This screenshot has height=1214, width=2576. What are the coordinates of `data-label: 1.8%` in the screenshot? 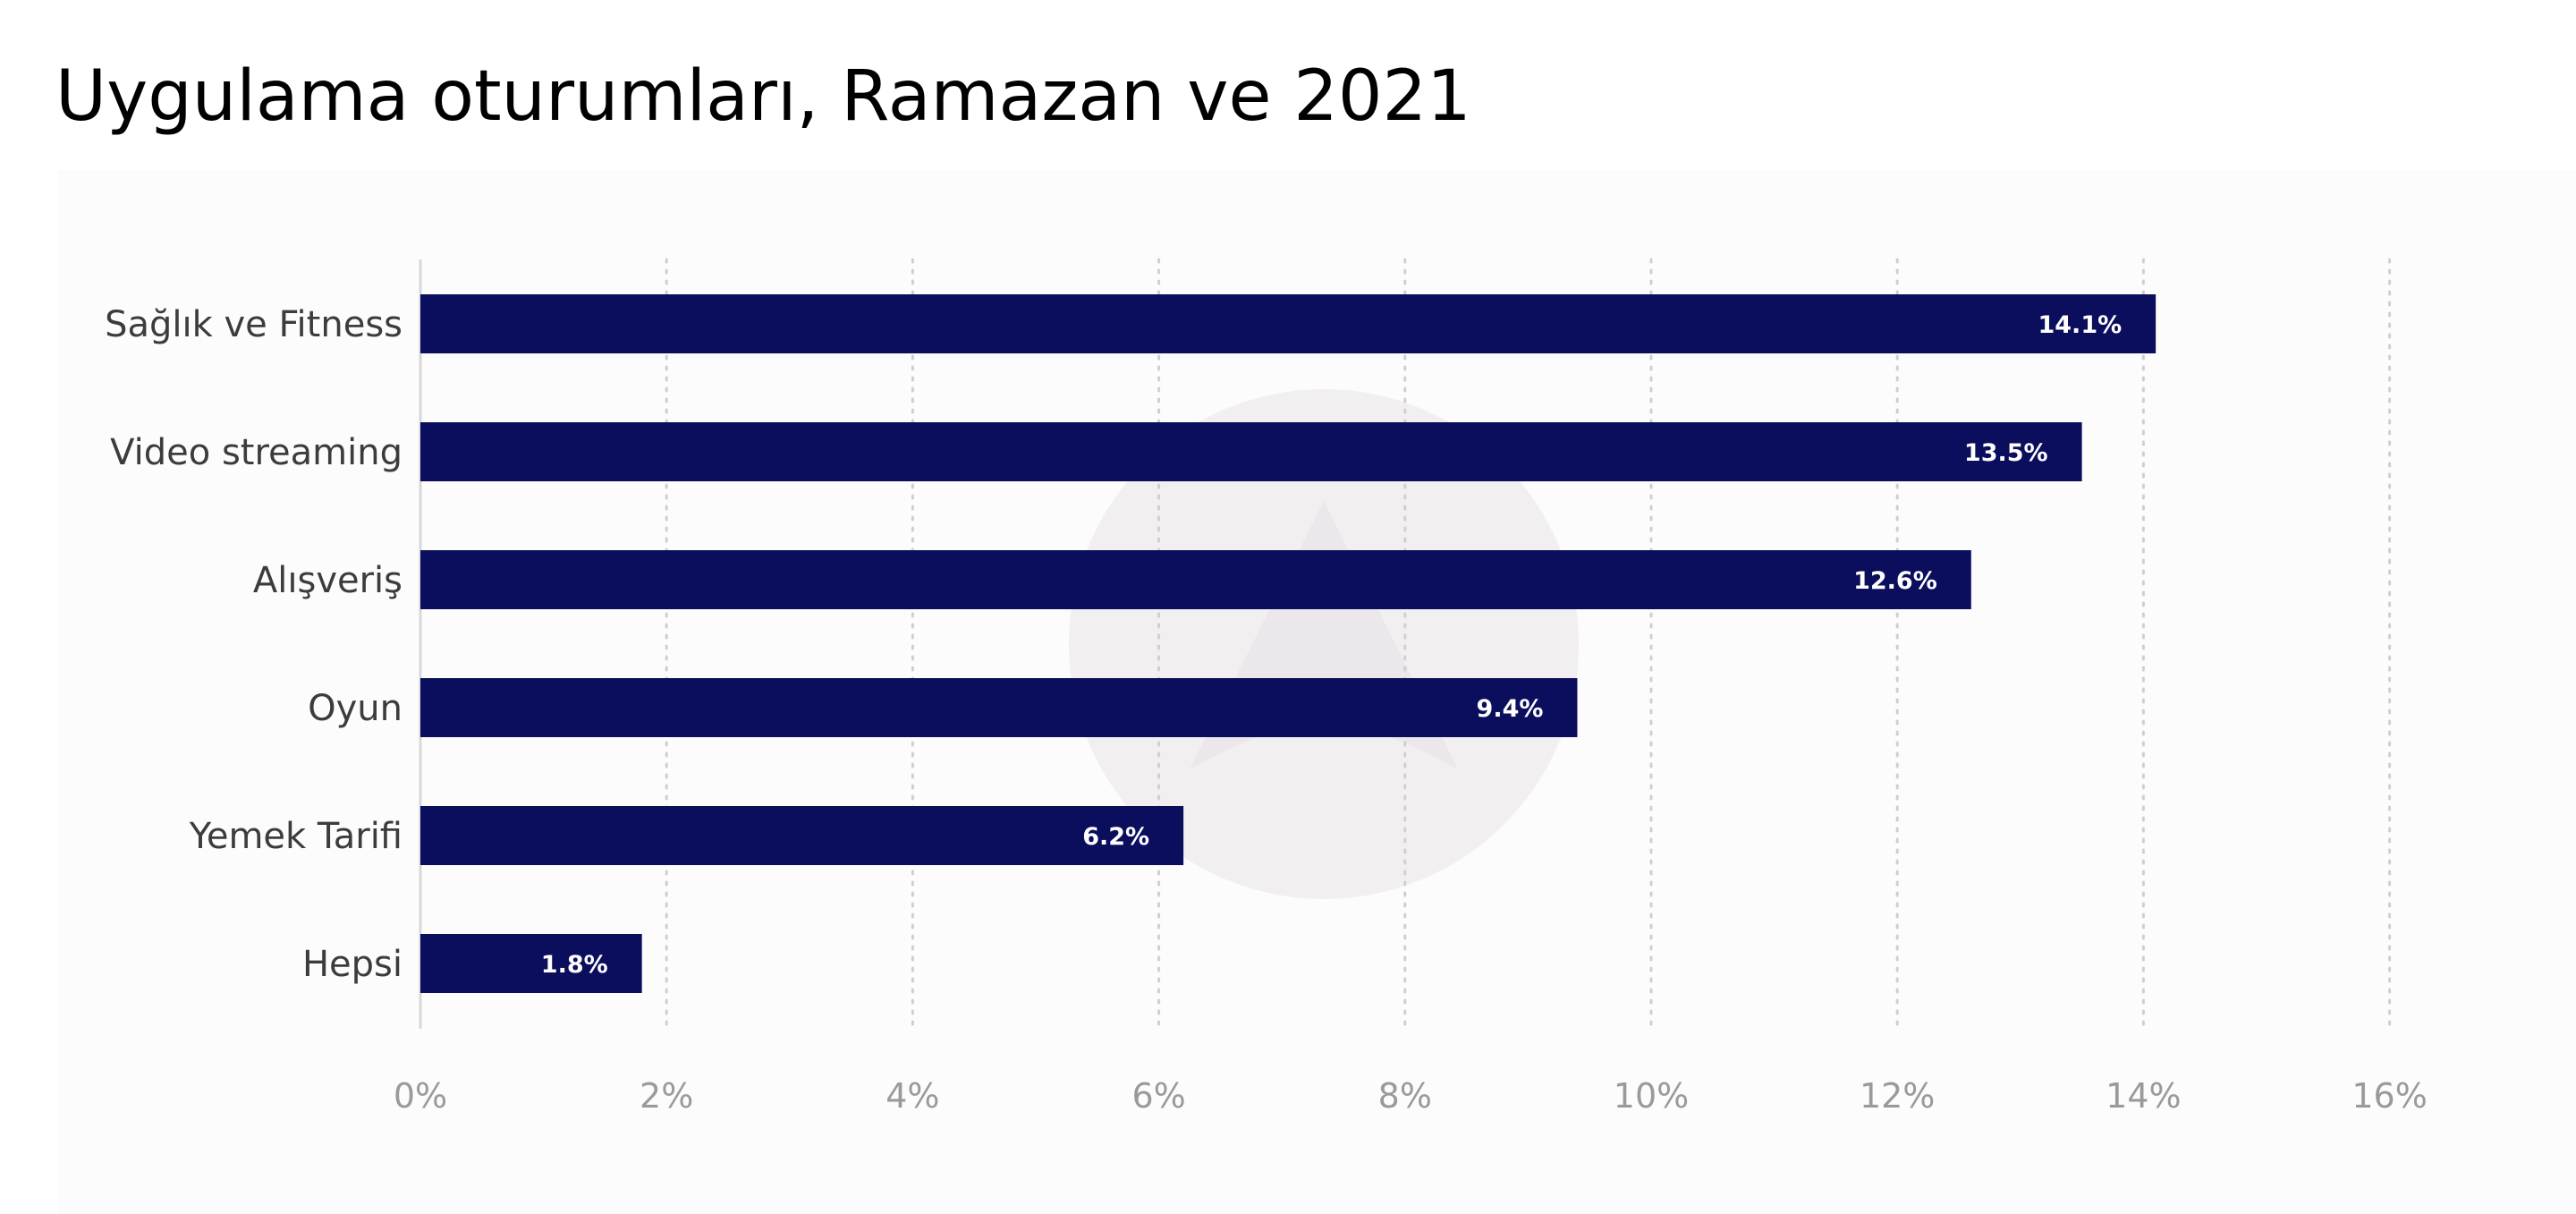 It's located at (574, 965).